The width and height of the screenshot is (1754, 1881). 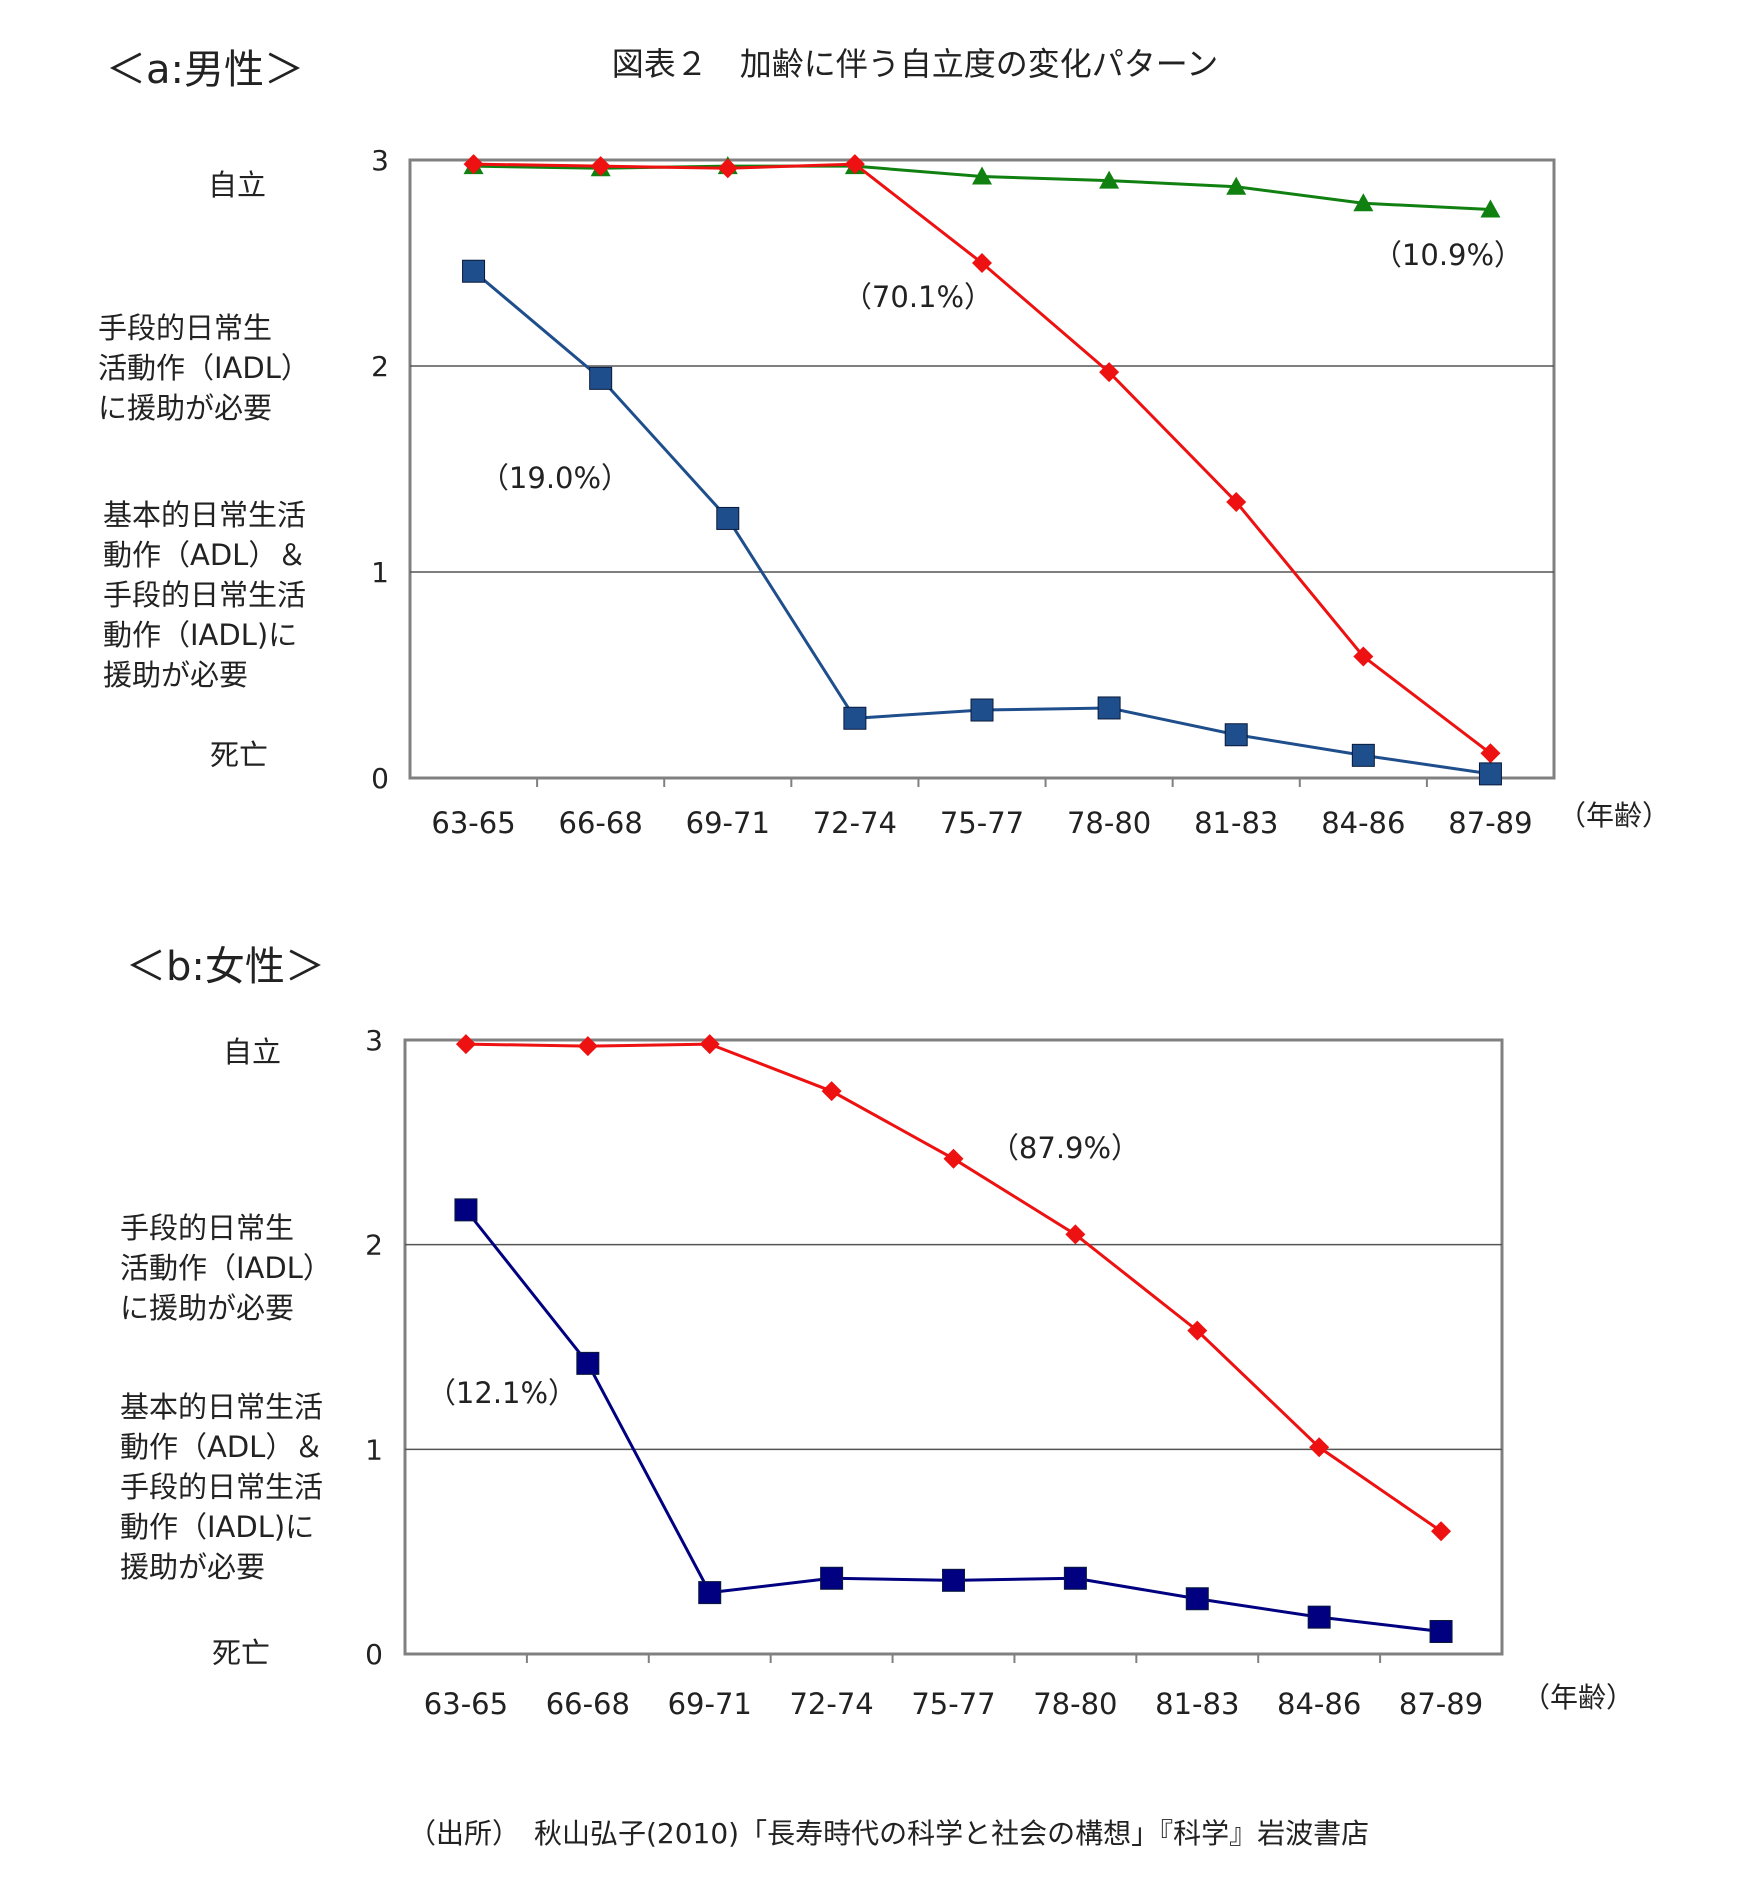 I want to click on chart-a-x-tick-label: 66-68, so click(x=601, y=823).